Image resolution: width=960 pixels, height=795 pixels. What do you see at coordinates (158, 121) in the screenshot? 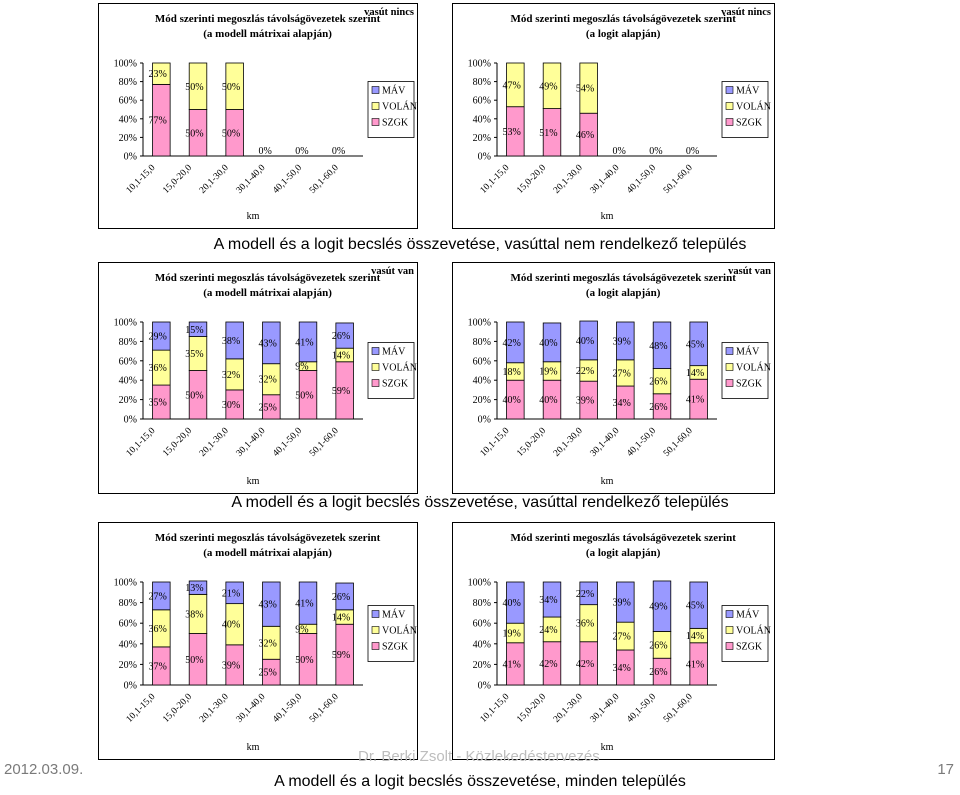
I see `data-label: 77%` at bounding box center [158, 121].